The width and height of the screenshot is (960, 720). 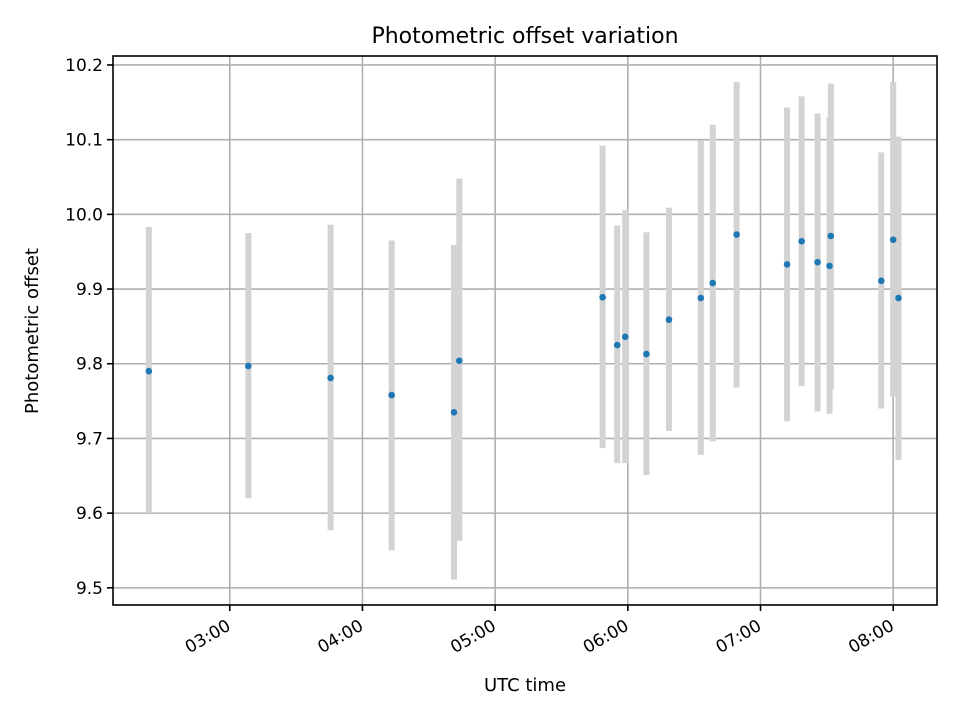 What do you see at coordinates (524, 36) in the screenshot?
I see `chart-title: Photometric offset variation` at bounding box center [524, 36].